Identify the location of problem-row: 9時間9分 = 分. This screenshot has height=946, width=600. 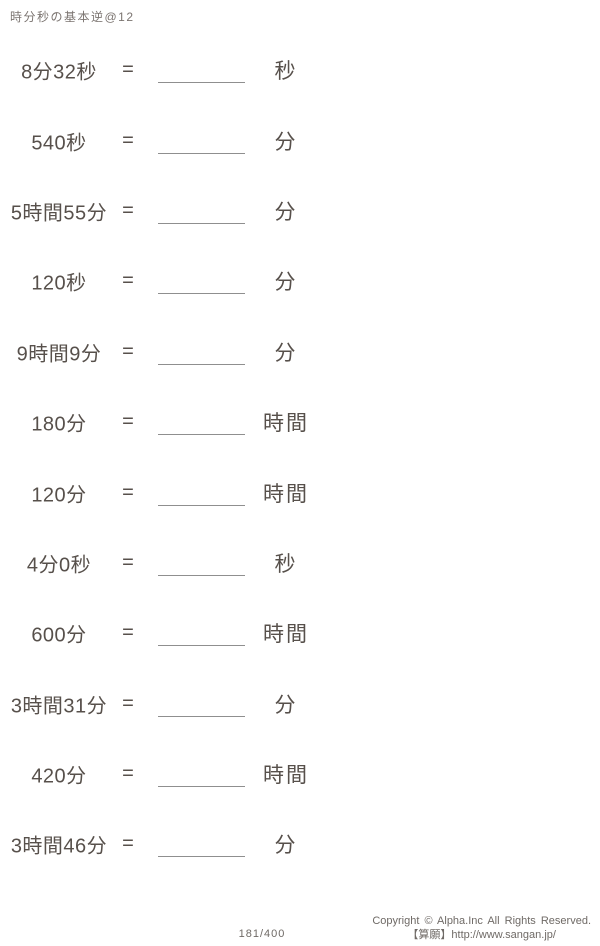
(300, 352).